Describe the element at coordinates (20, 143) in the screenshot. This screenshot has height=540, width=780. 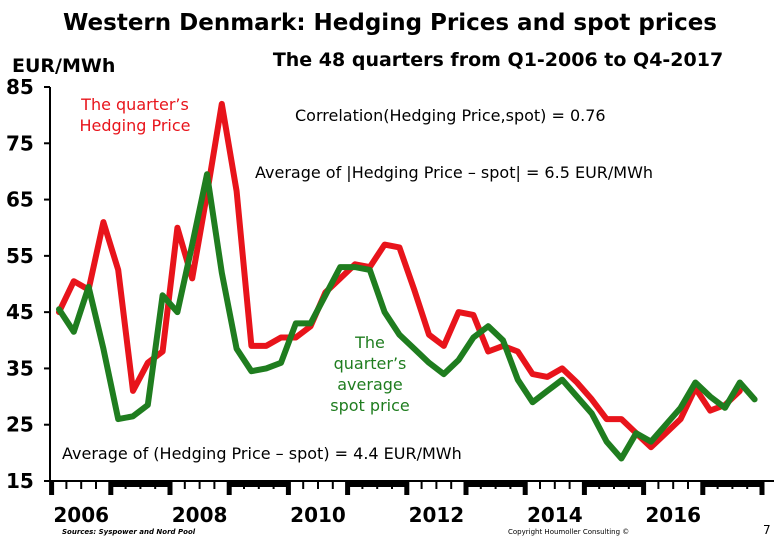
I see `y-tick-label: 75` at that location.